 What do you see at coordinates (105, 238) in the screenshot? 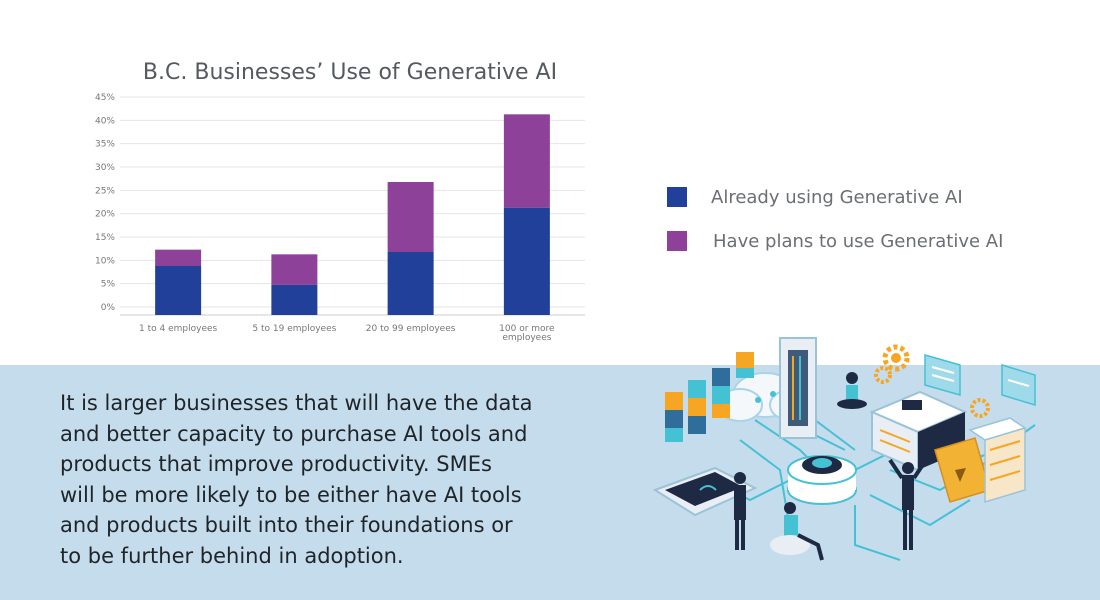
I see `y-tick-label: 15%` at bounding box center [105, 238].